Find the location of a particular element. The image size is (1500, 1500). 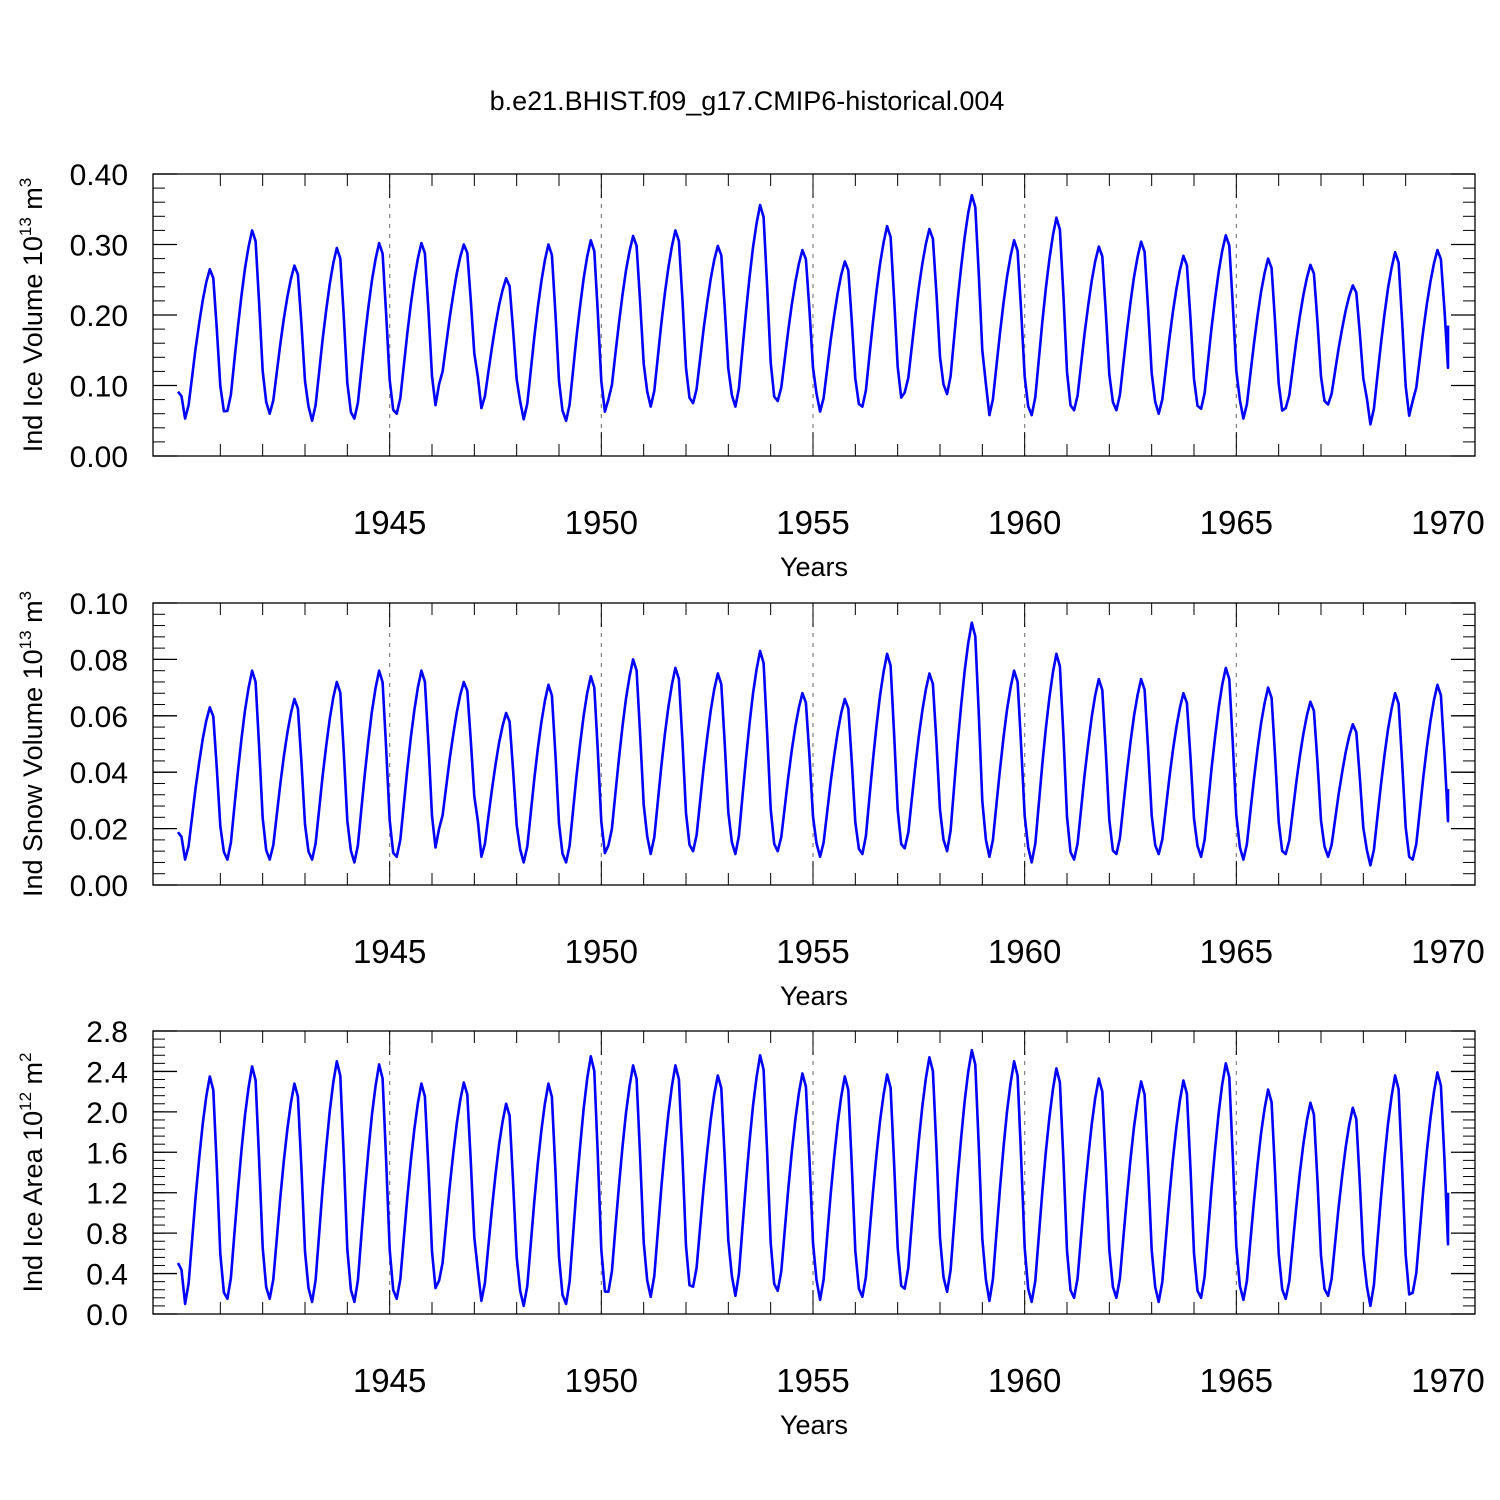

y-axis-label: Ind Snow Volume 1013 m3 is located at coordinates (32, 744).